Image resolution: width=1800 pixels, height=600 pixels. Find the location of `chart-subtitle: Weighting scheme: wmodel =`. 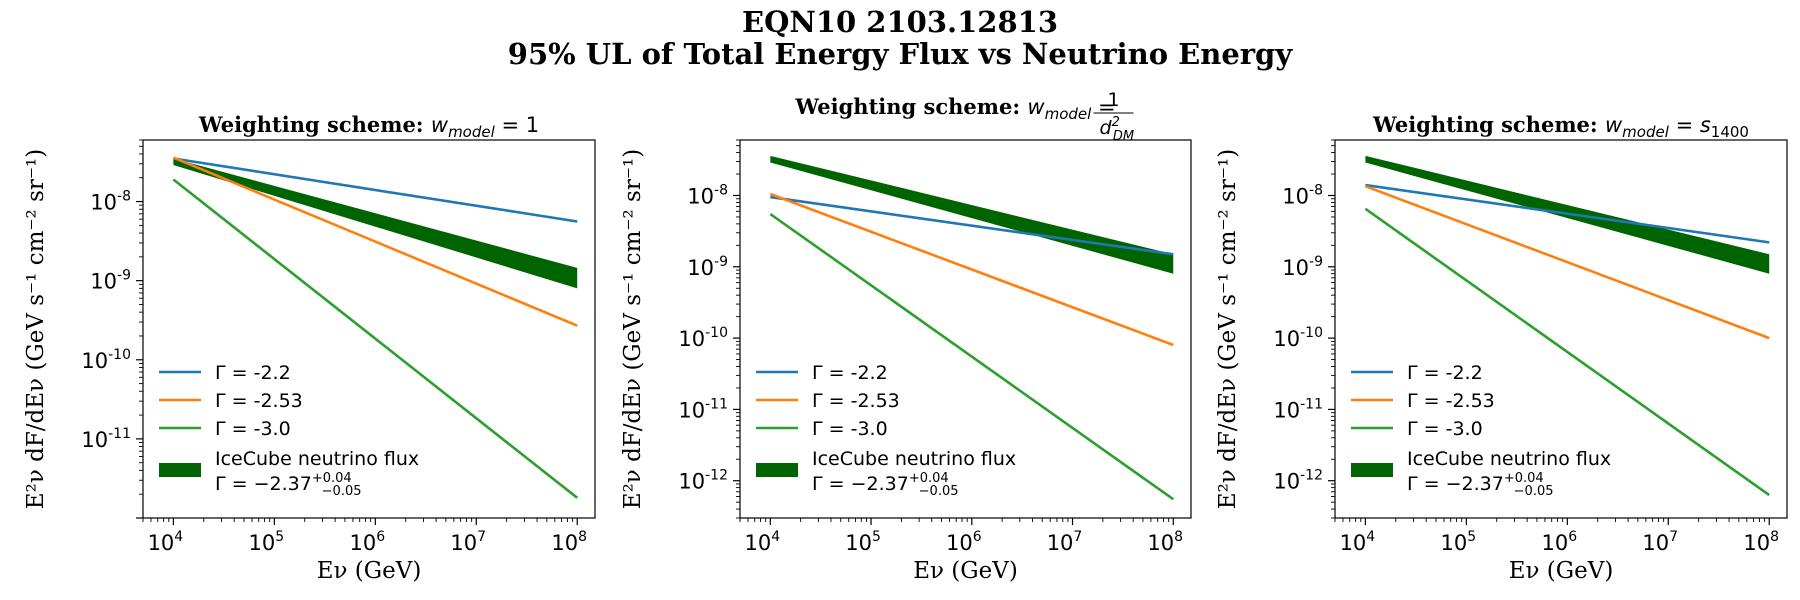

chart-subtitle: Weighting scheme: wmodel = is located at coordinates (954, 108).